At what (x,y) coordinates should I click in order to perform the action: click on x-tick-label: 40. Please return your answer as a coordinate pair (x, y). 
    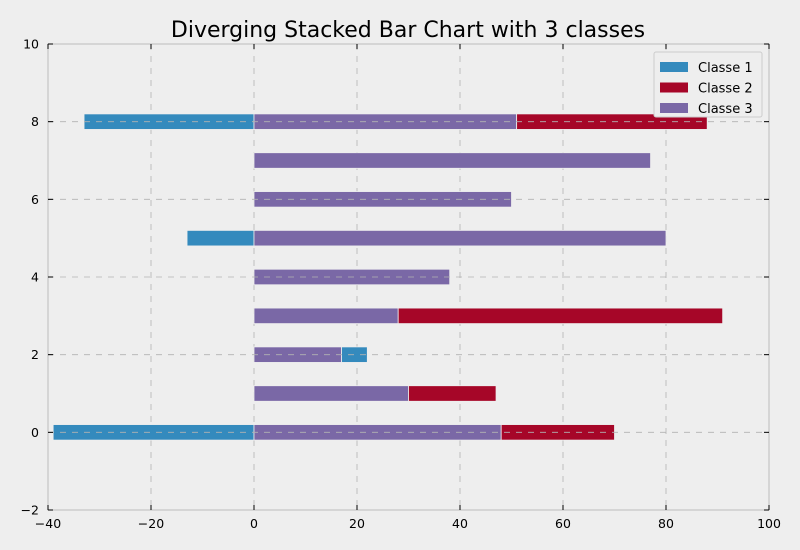
    Looking at the image, I should click on (460, 523).